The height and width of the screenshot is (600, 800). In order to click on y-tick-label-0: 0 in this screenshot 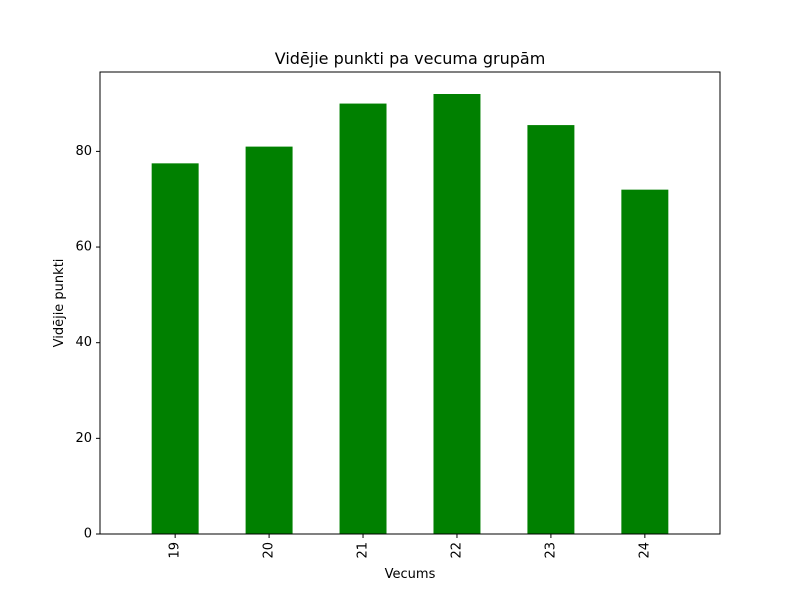, I will do `click(88, 534)`.